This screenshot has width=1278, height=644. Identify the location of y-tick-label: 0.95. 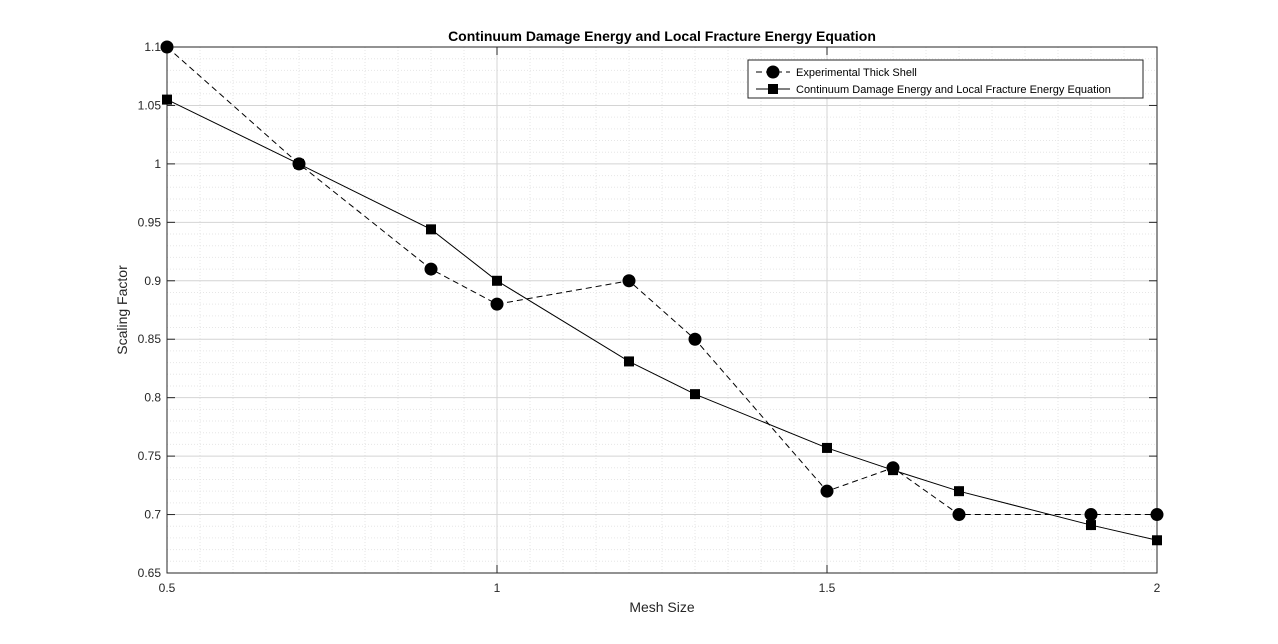
(150, 222).